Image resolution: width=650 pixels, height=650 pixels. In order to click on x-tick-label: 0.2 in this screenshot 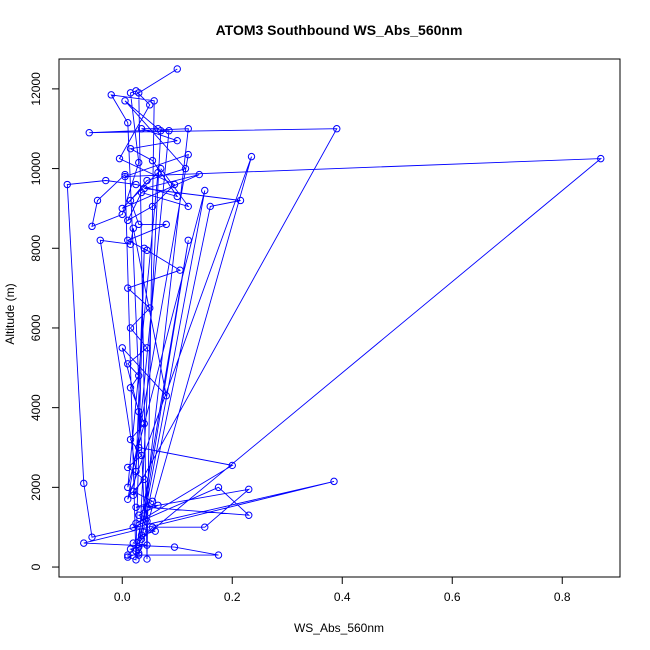, I will do `click(232, 597)`.